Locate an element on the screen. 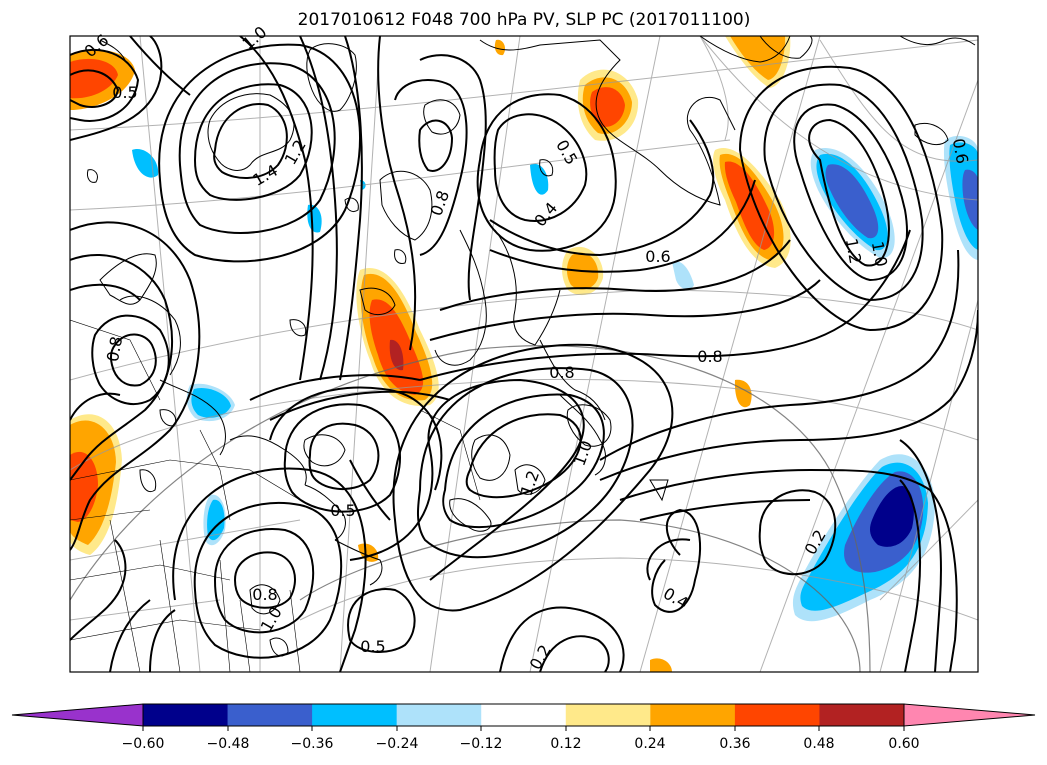 This screenshot has height=765, width=1047. colorbar-tick-label: −0.24 is located at coordinates (397, 744).